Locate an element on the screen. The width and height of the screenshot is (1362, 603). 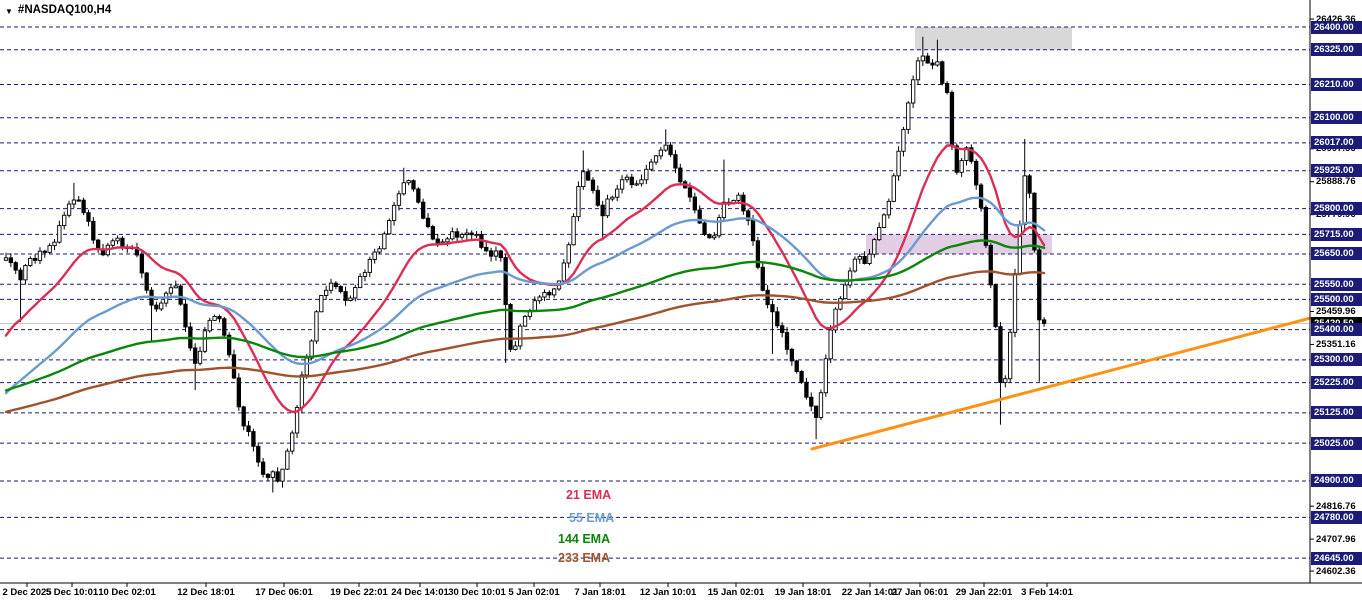
ema-legend-55: 55 EMA is located at coordinates (592, 518).